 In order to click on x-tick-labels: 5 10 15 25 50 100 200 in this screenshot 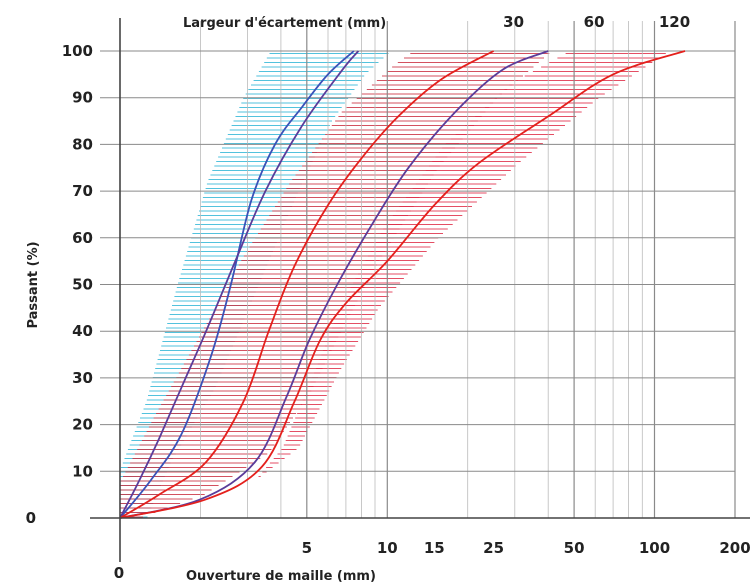, I will do `click(526, 548)`.